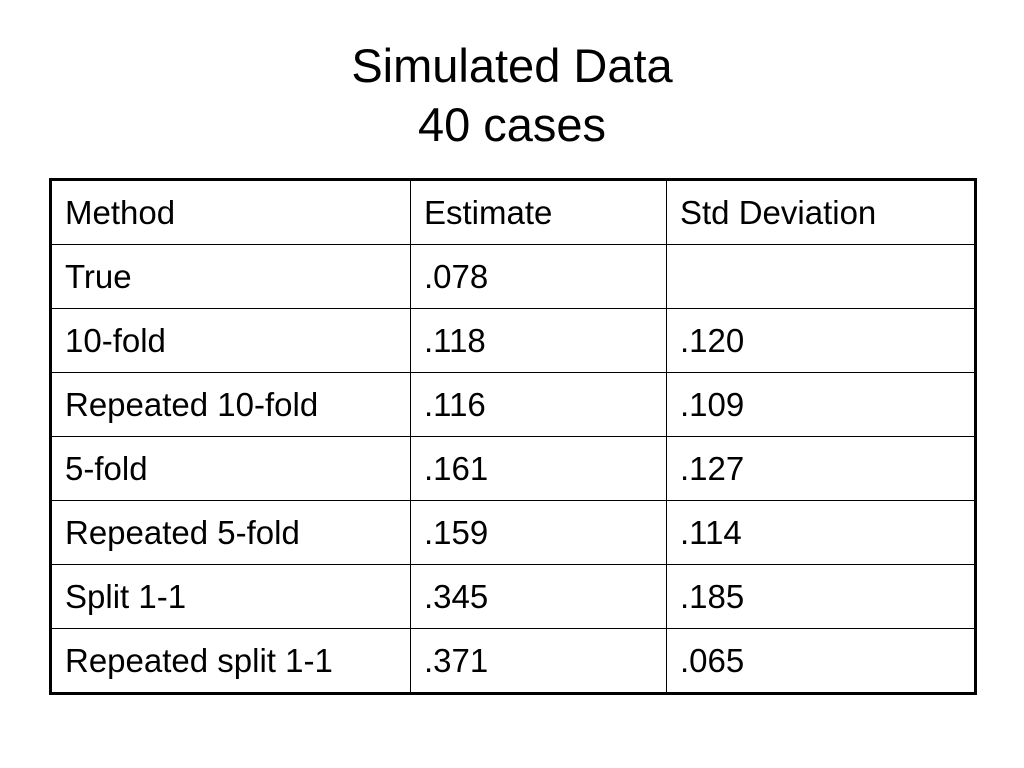 The height and width of the screenshot is (768, 1024). I want to click on cell-std-deviation: .065, so click(821, 661).